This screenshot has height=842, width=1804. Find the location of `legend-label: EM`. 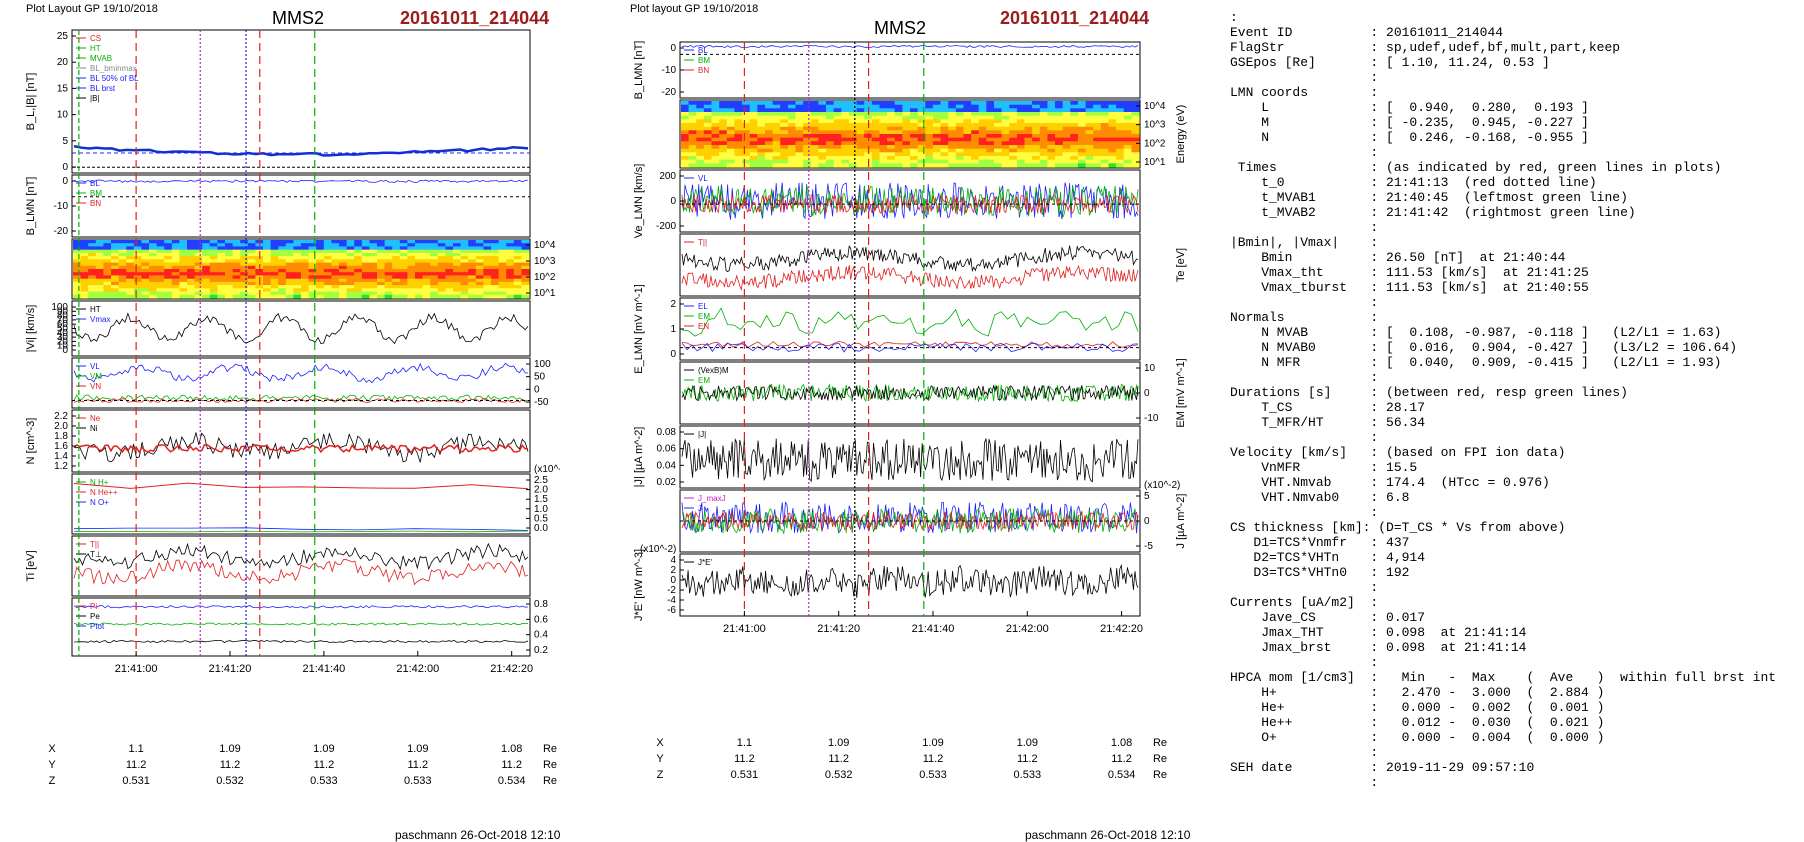

legend-label: EM is located at coordinates (704, 380).